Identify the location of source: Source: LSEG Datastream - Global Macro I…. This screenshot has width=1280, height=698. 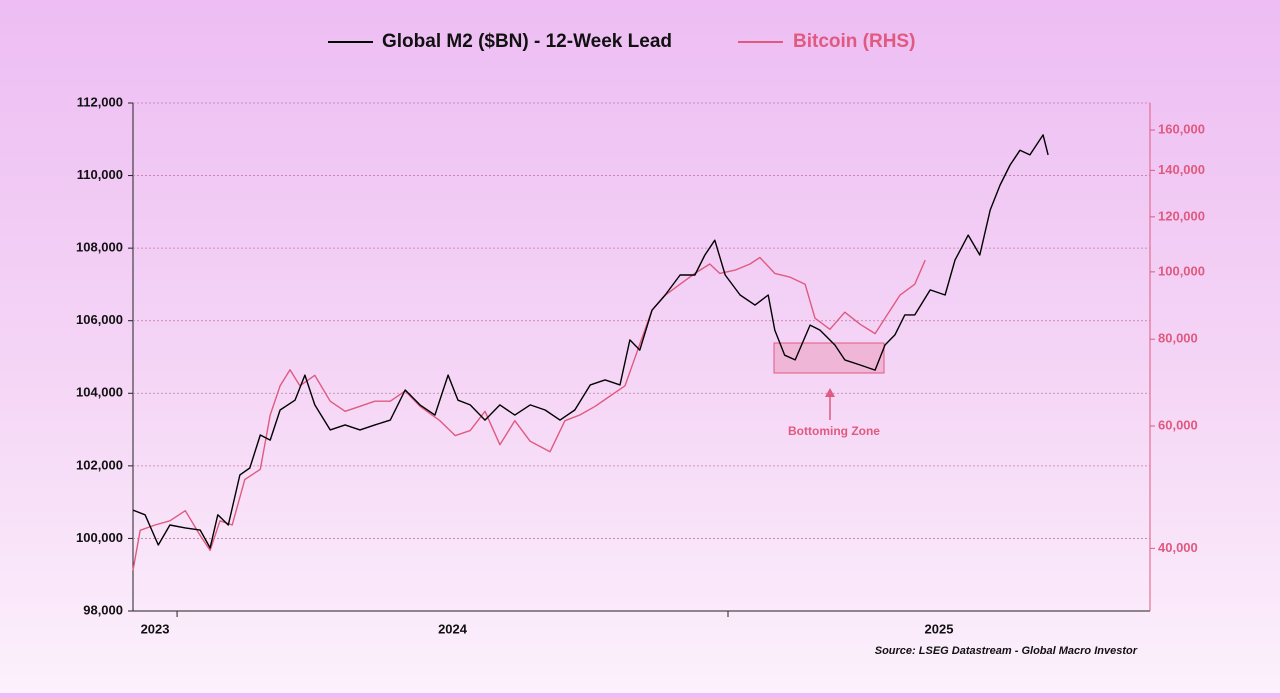
(1006, 651).